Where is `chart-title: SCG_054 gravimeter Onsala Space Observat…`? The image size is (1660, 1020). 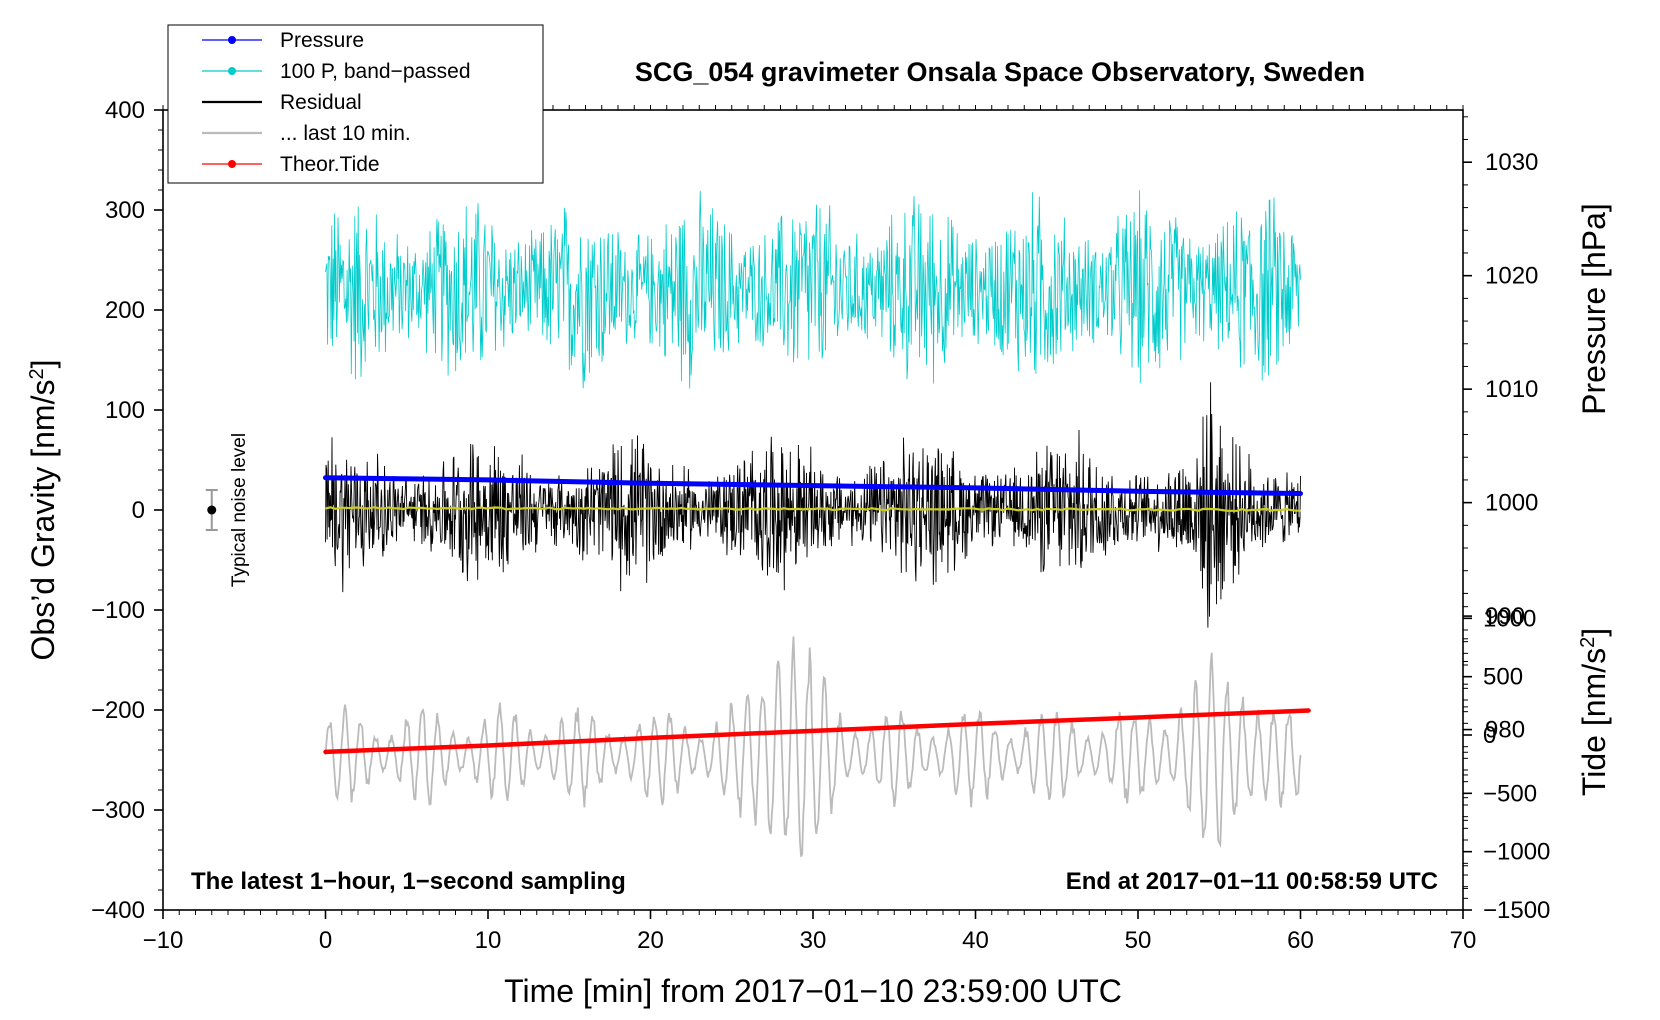
chart-title: SCG_054 gravimeter Onsala Space Observat… is located at coordinates (1000, 72).